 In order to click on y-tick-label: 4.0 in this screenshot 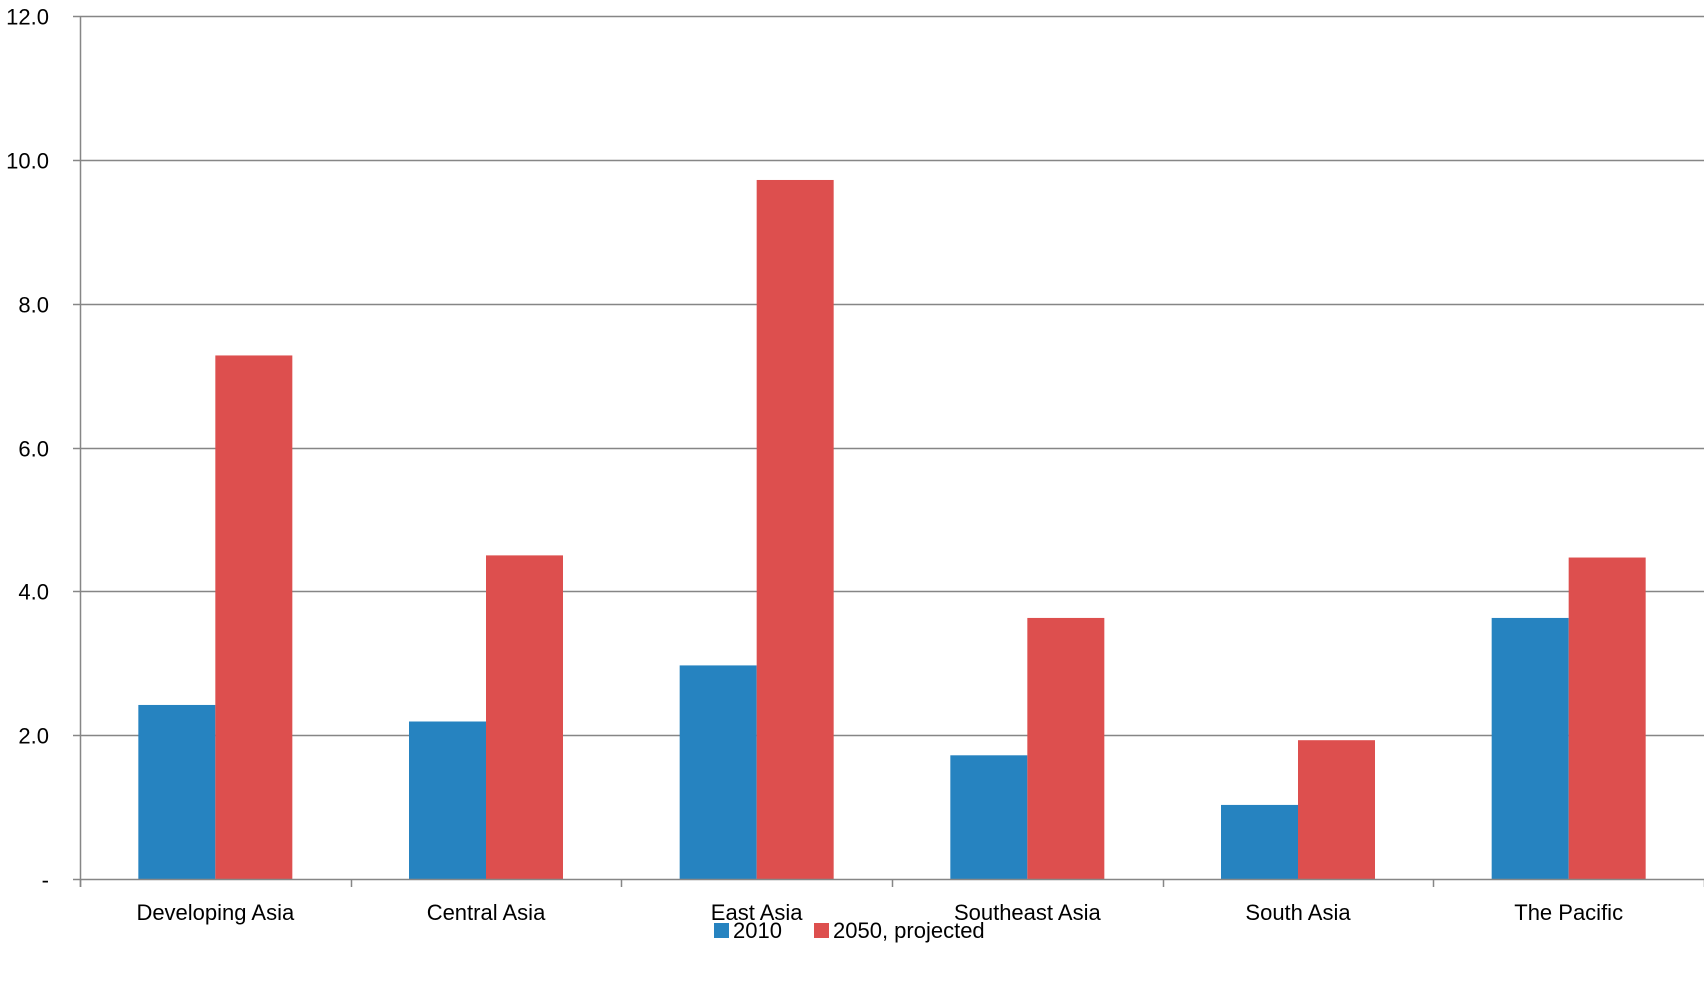, I will do `click(33, 592)`.